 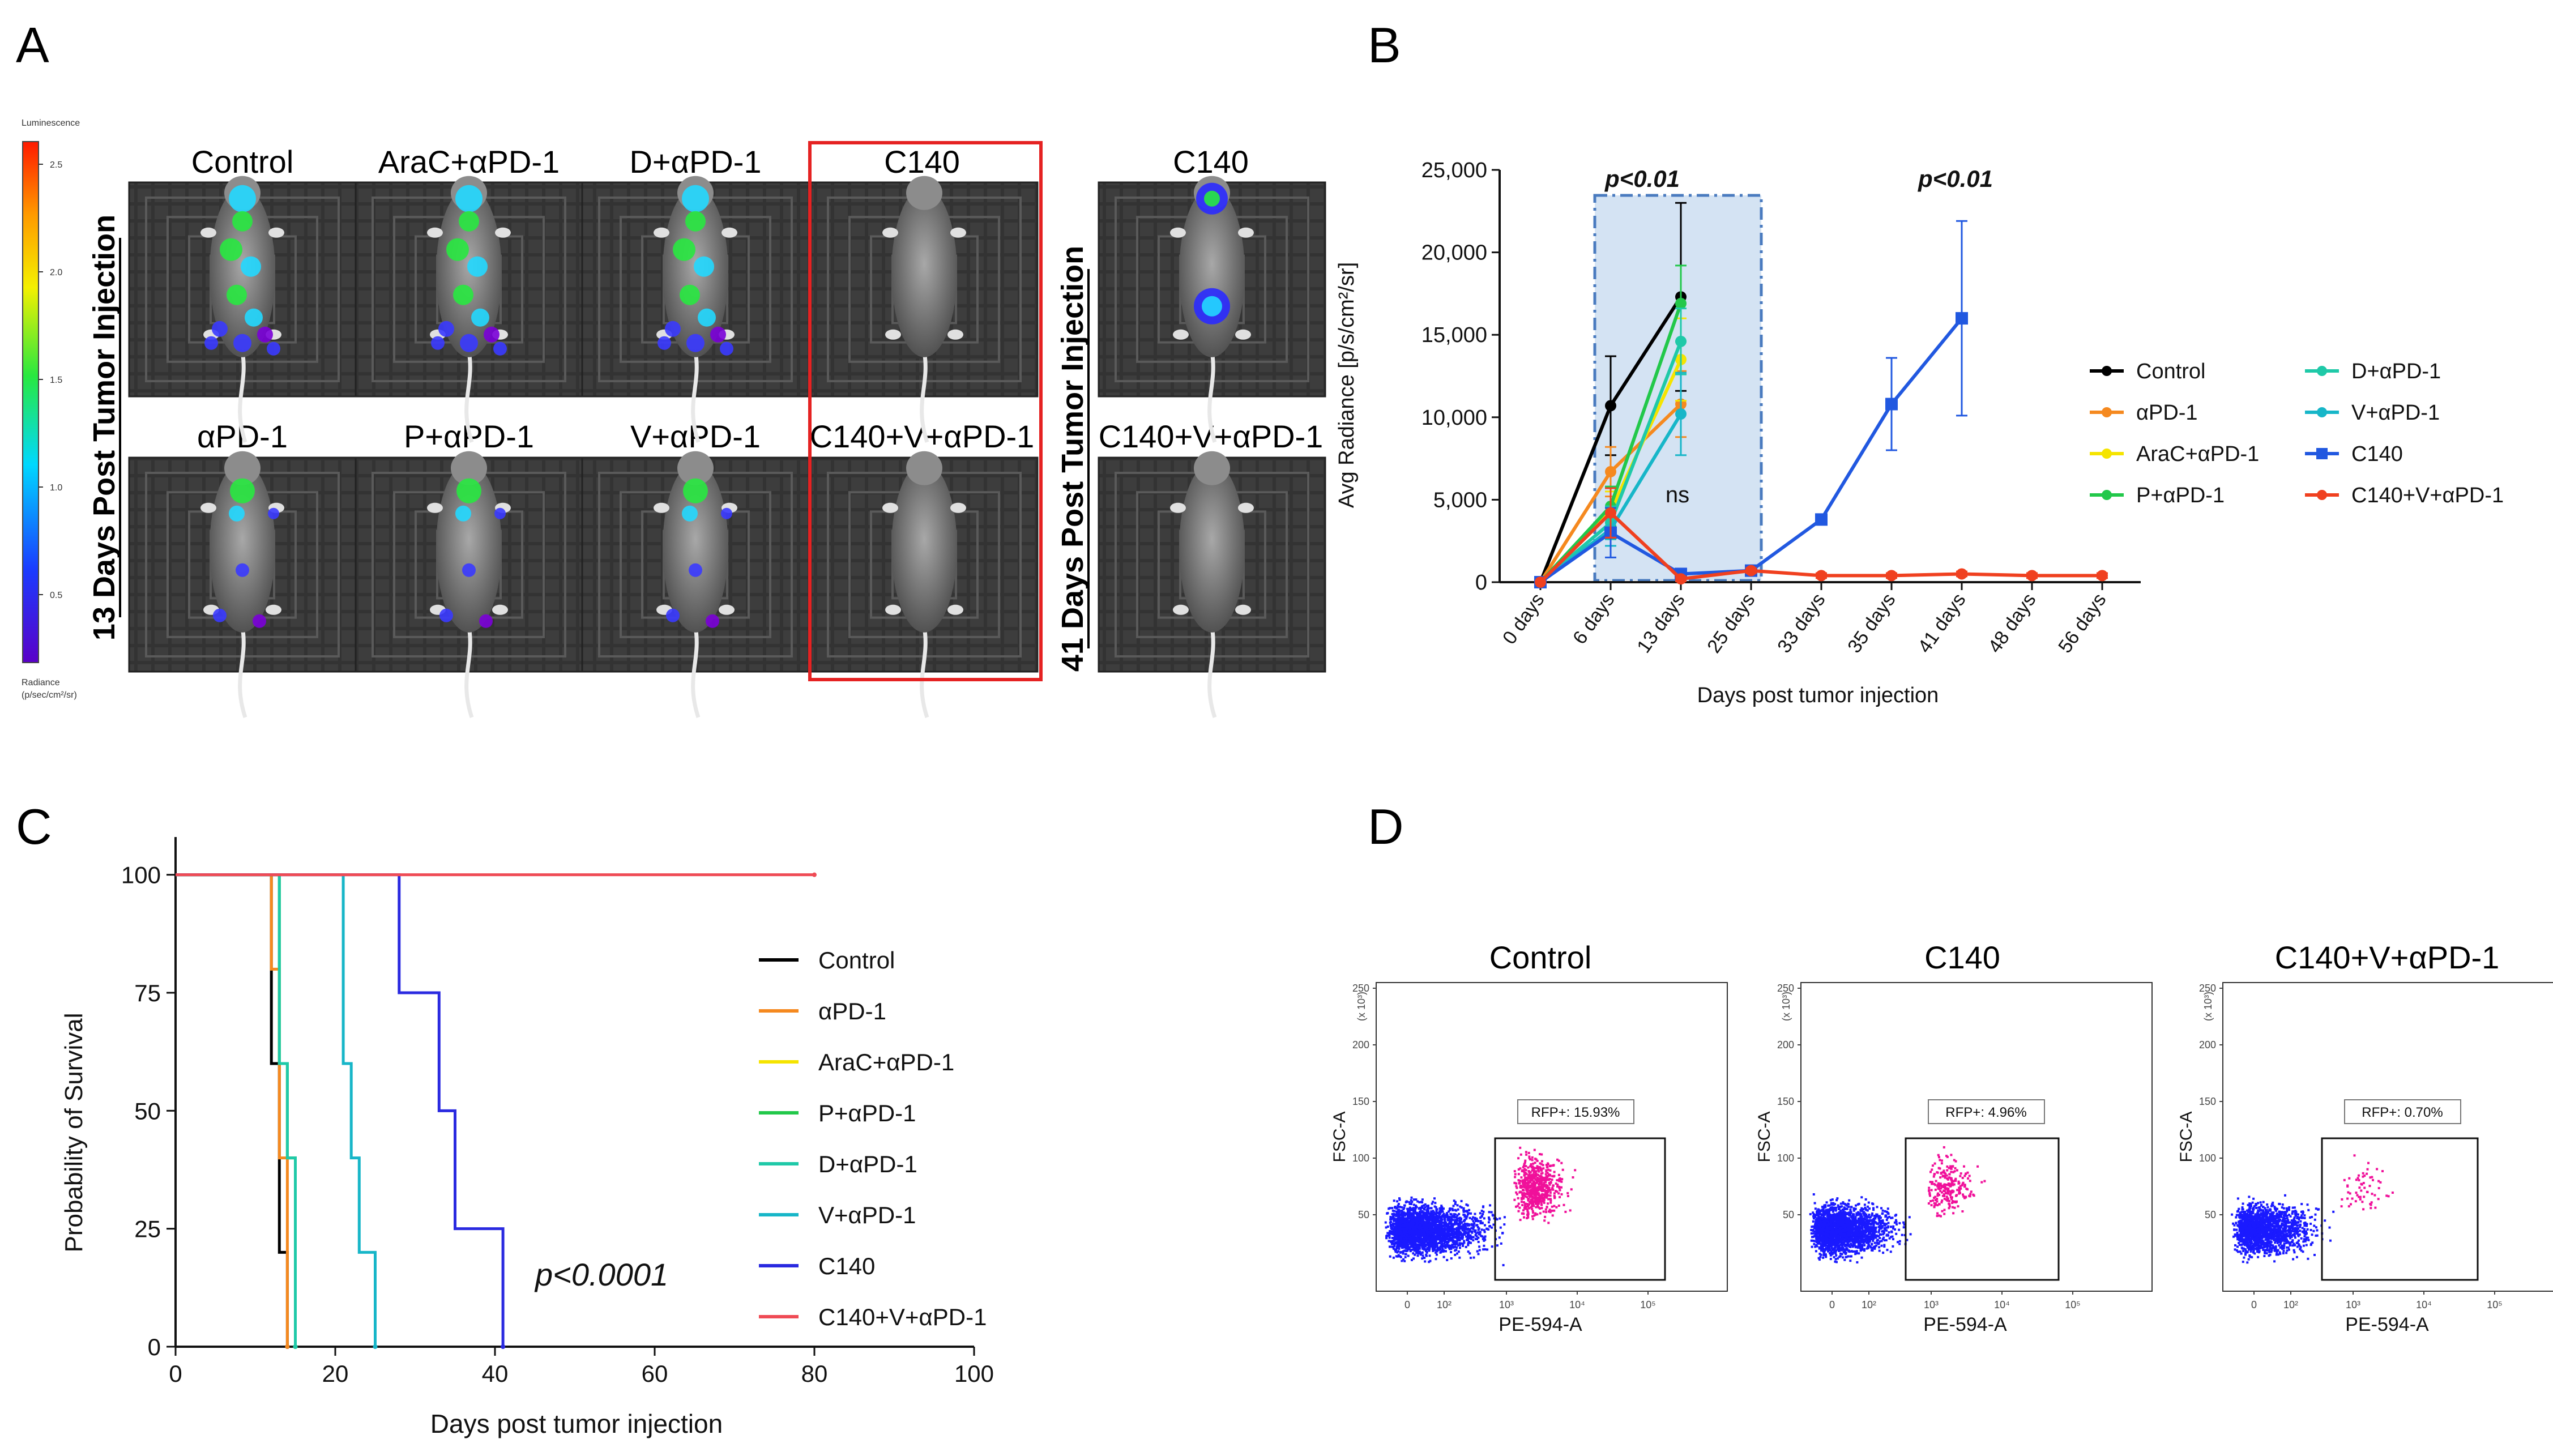 What do you see at coordinates (175, 1373) in the screenshot?
I see `panel-c-xtick-label: 0` at bounding box center [175, 1373].